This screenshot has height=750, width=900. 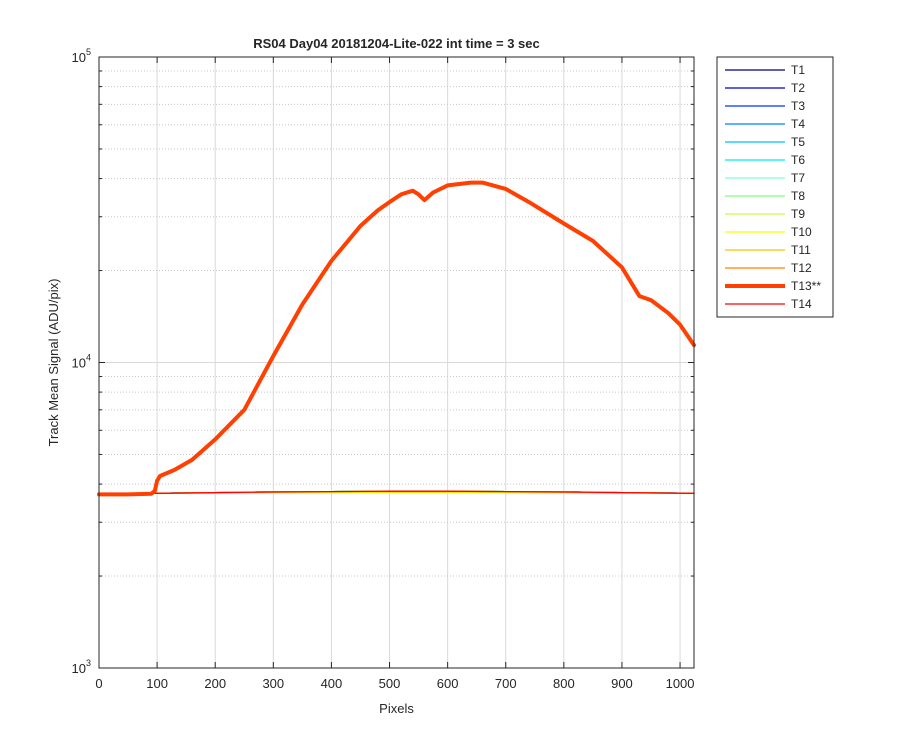 What do you see at coordinates (798, 88) in the screenshot?
I see `legend-entry: T2` at bounding box center [798, 88].